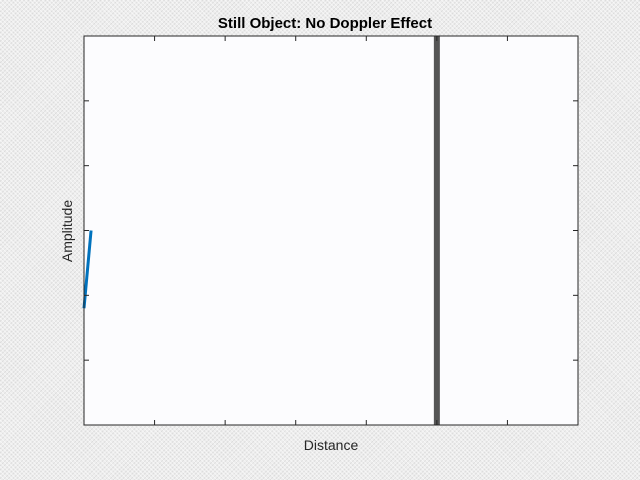 The image size is (640, 480). I want to click on marker-layer, so click(436, 230).